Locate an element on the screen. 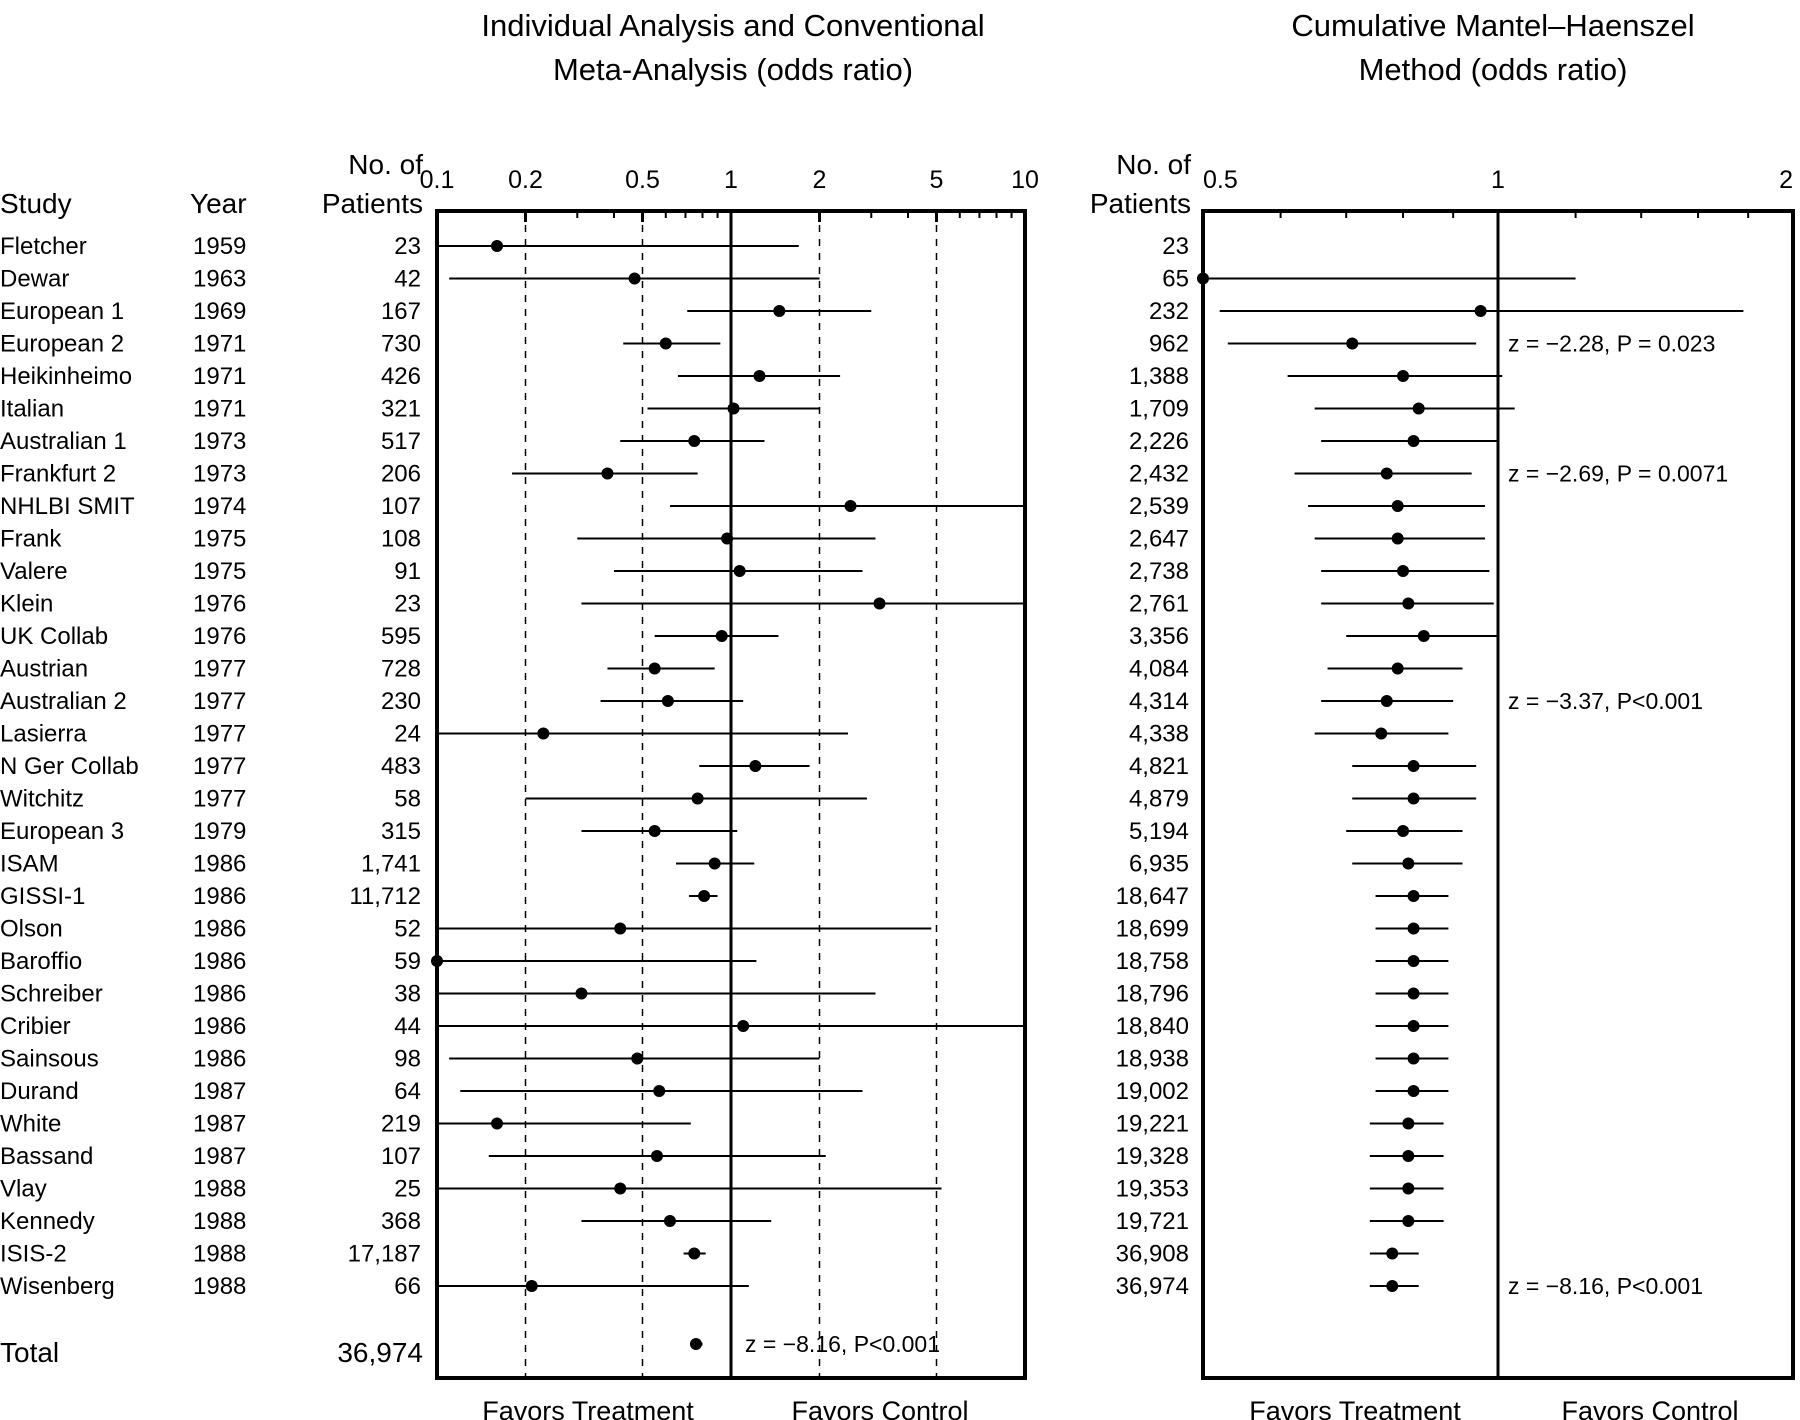 The width and height of the screenshot is (1800, 1420). study-name: GISSI-1 is located at coordinates (42, 896).